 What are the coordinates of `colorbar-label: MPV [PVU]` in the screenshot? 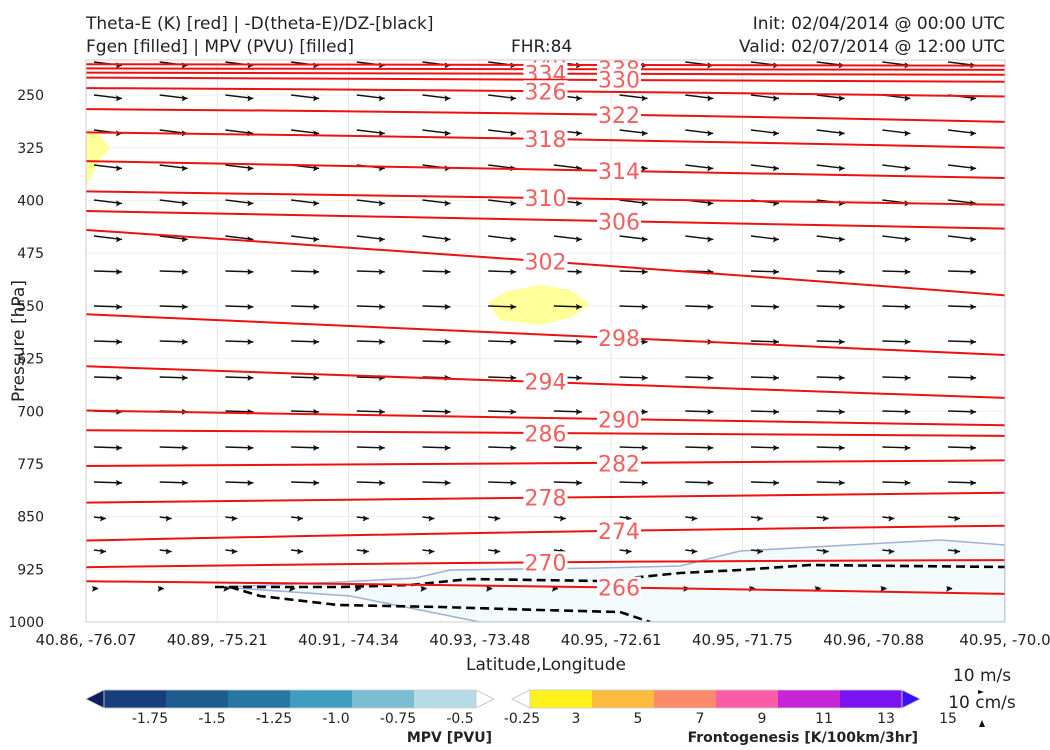 It's located at (449, 738).